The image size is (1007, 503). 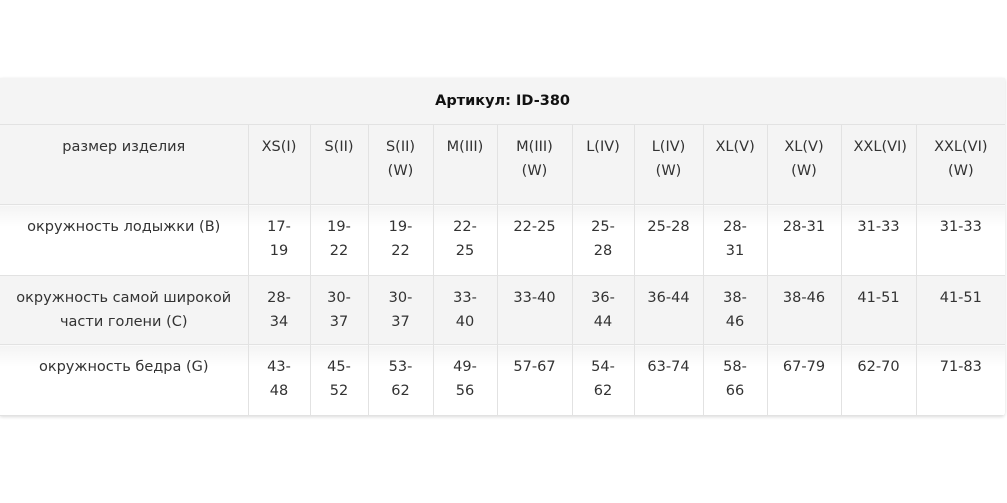 I want to click on table-cell: 28-34, so click(x=279, y=310).